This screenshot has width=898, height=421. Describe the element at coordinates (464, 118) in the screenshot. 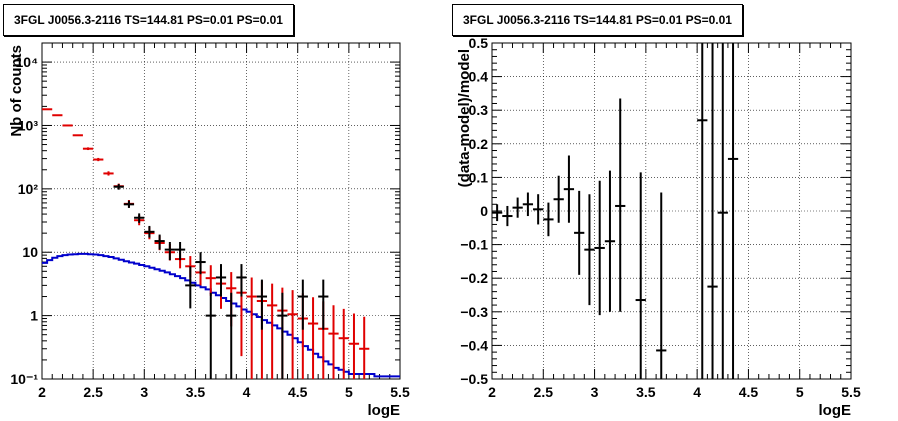

I see `right-y-axis-label: (data-model)/model` at that location.